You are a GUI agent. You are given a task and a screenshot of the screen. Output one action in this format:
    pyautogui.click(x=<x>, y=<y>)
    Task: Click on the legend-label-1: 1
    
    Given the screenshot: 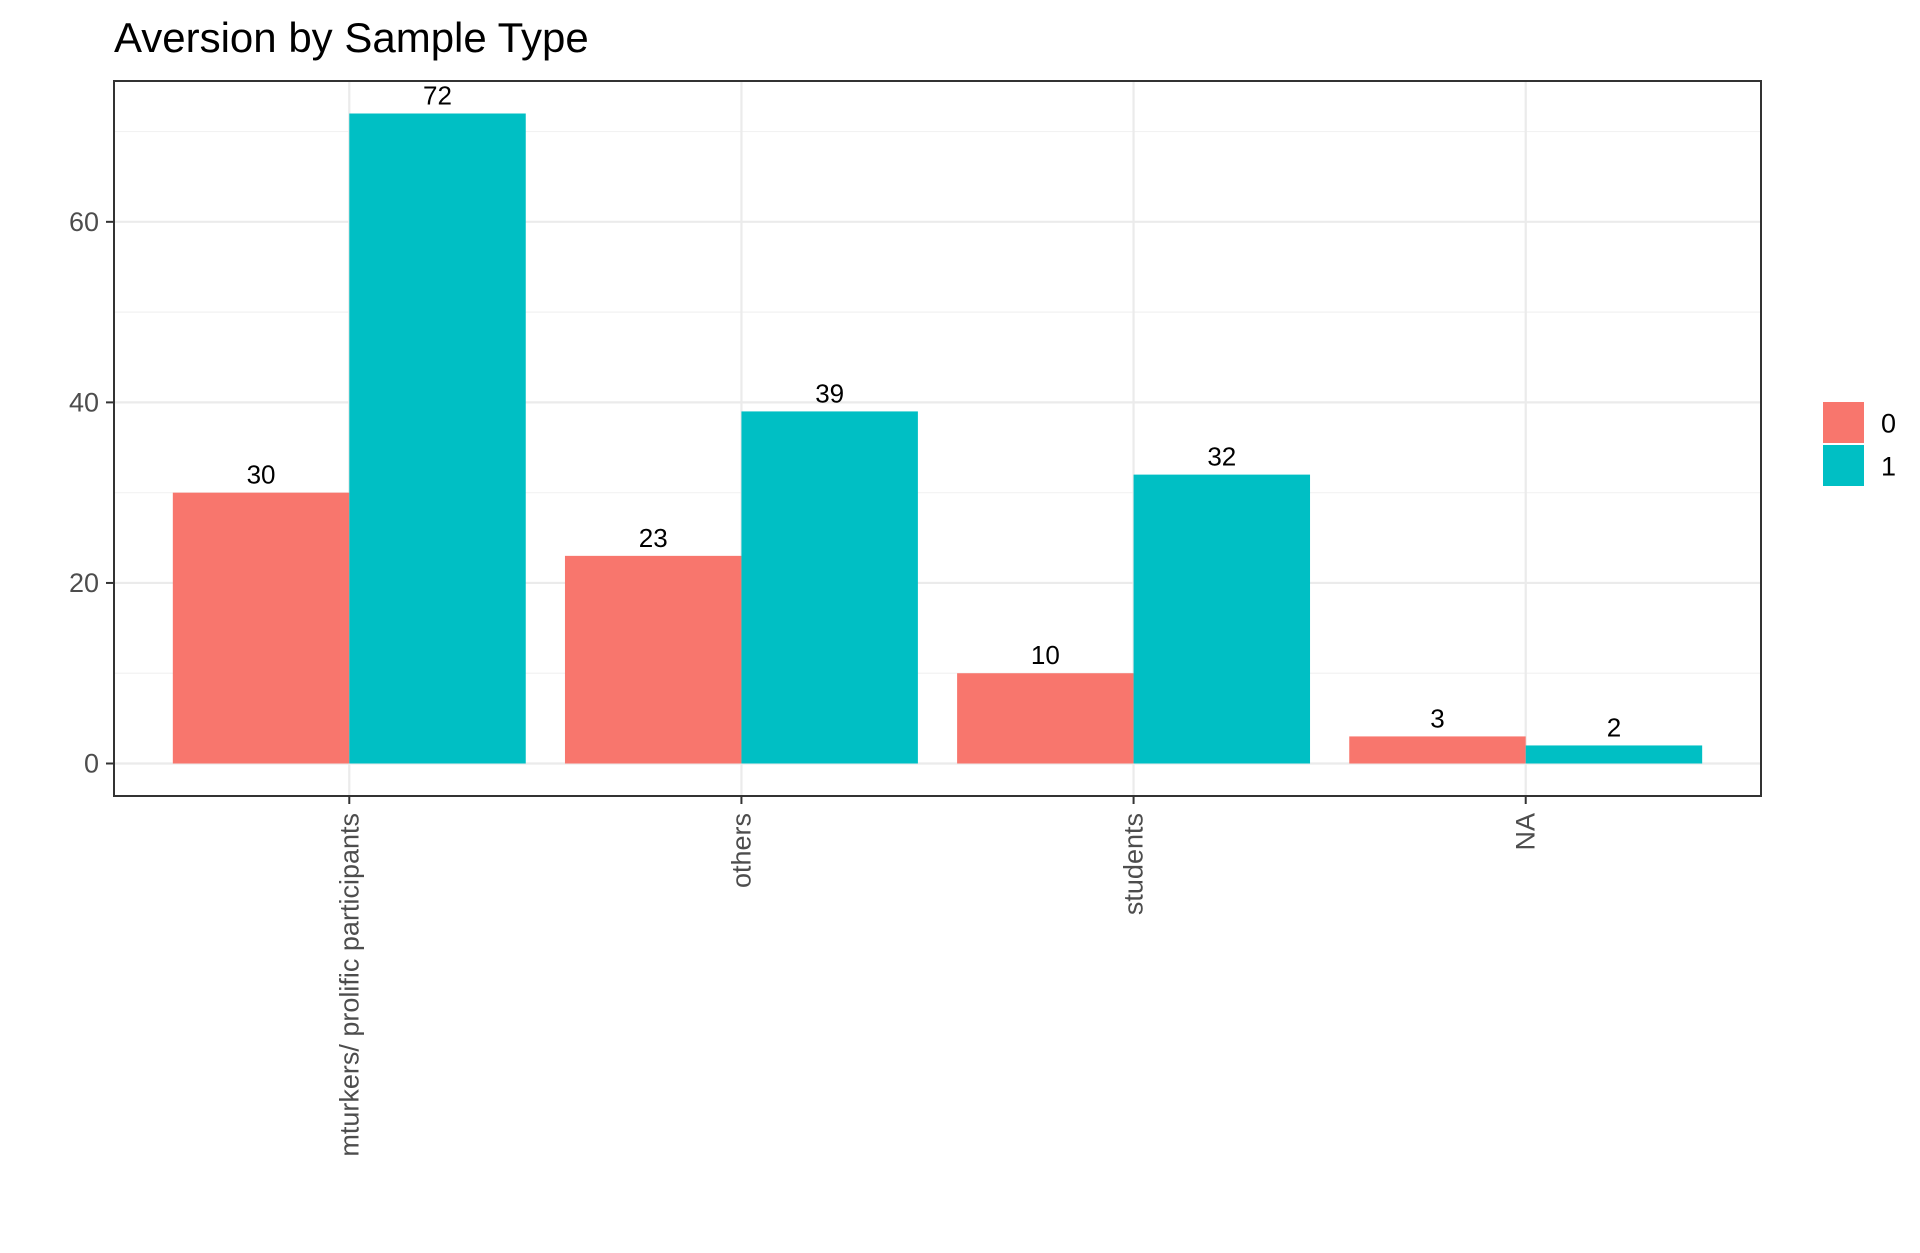 What is the action you would take?
    pyautogui.click(x=1888, y=467)
    